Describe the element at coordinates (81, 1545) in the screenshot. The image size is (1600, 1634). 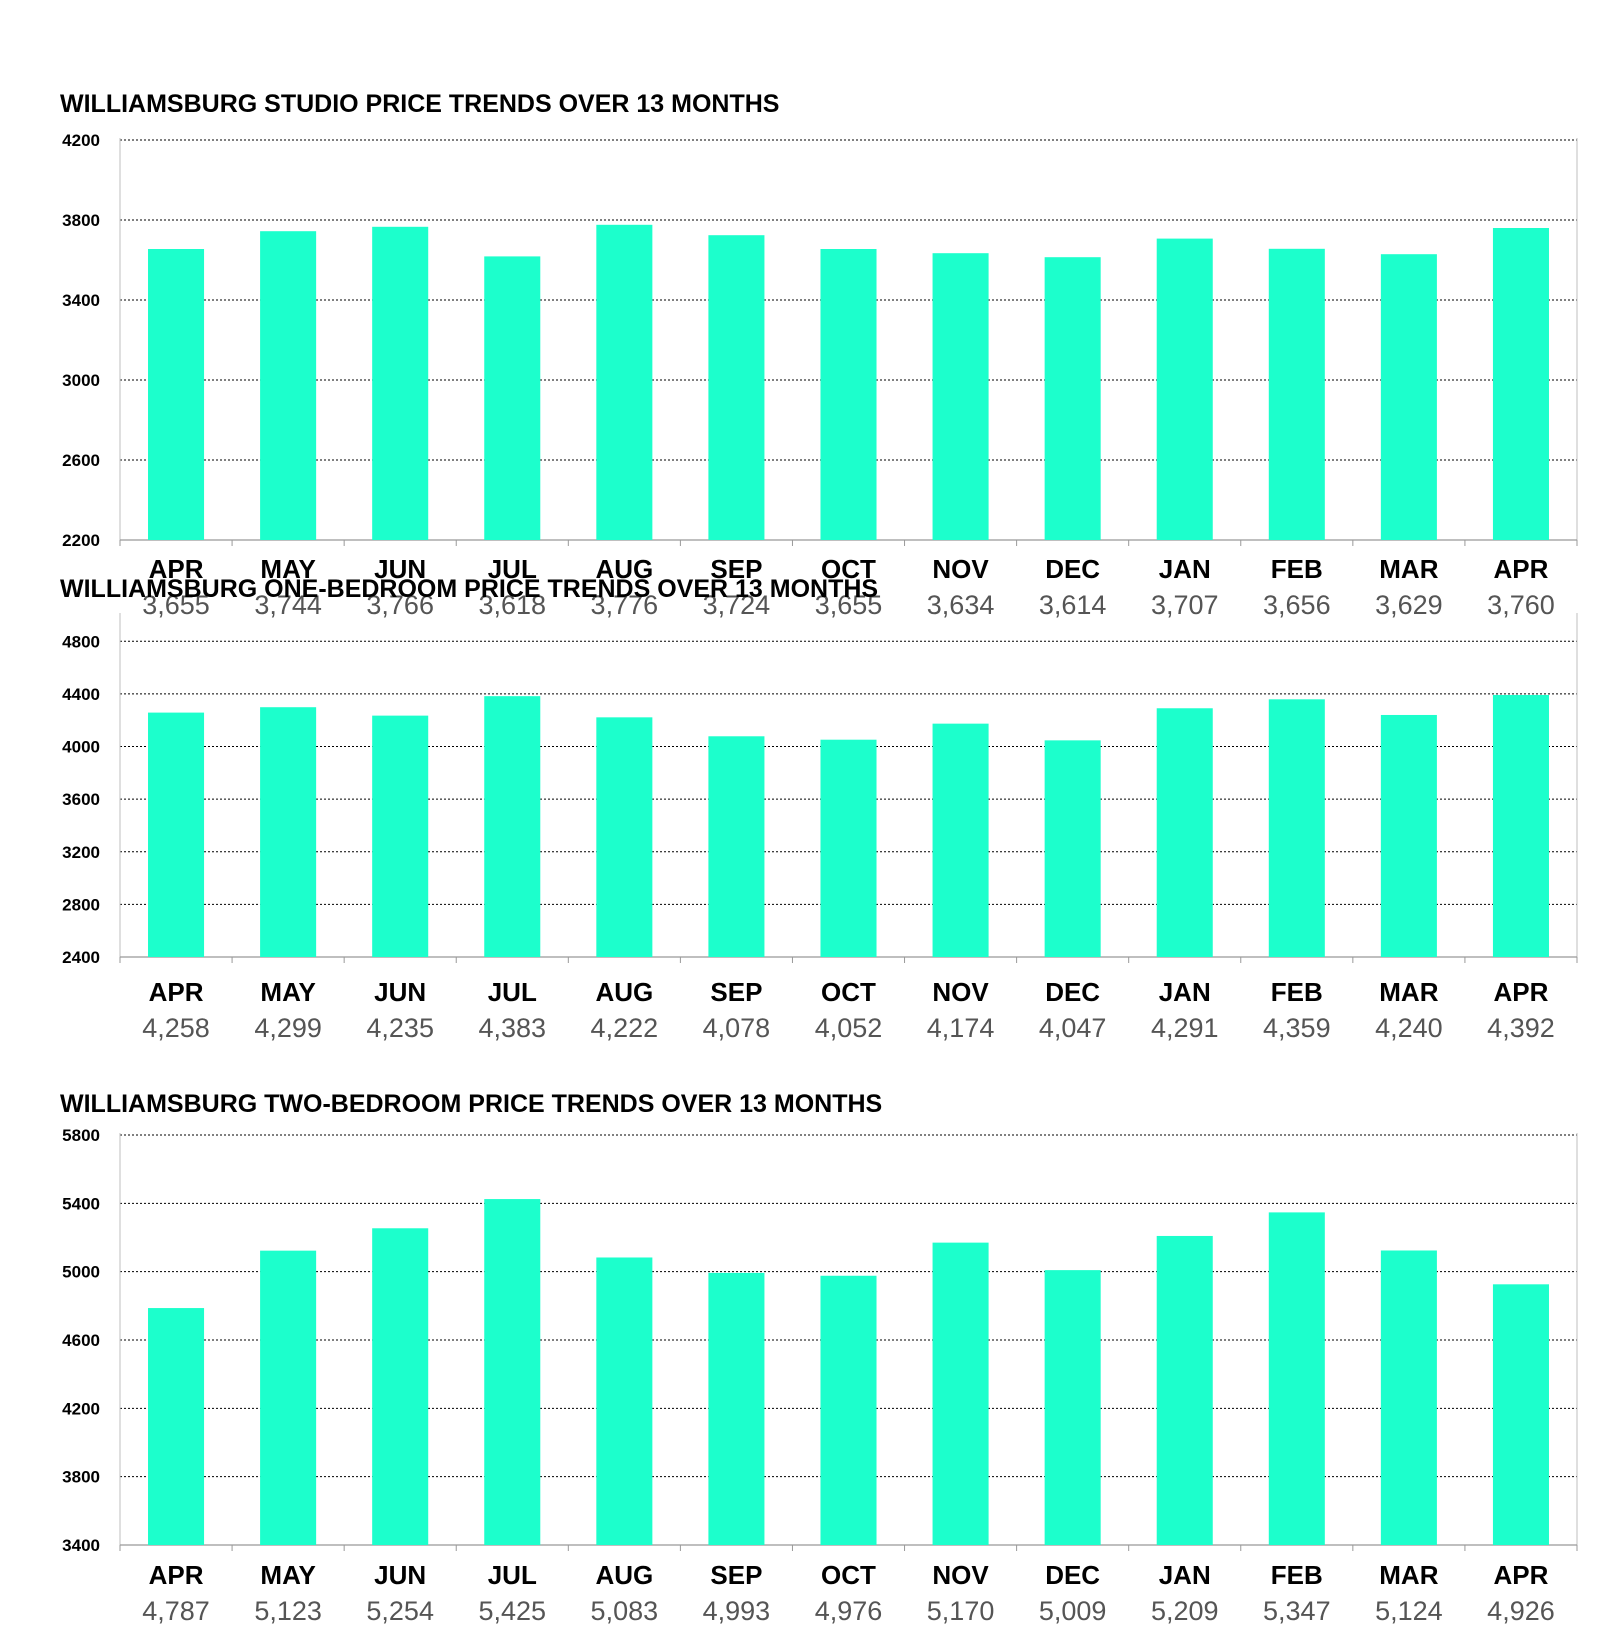
I see `y-tick-label: 3400` at that location.